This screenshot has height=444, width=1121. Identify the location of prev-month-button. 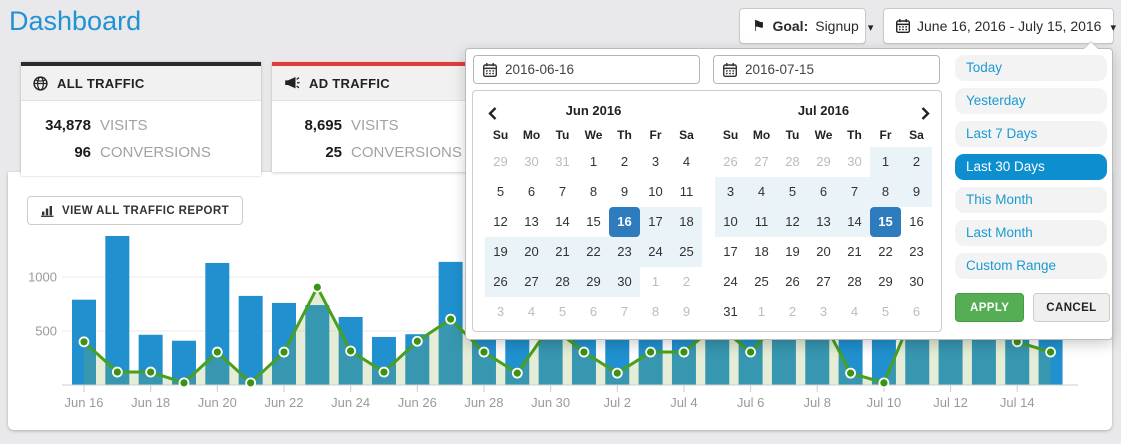
(492, 115).